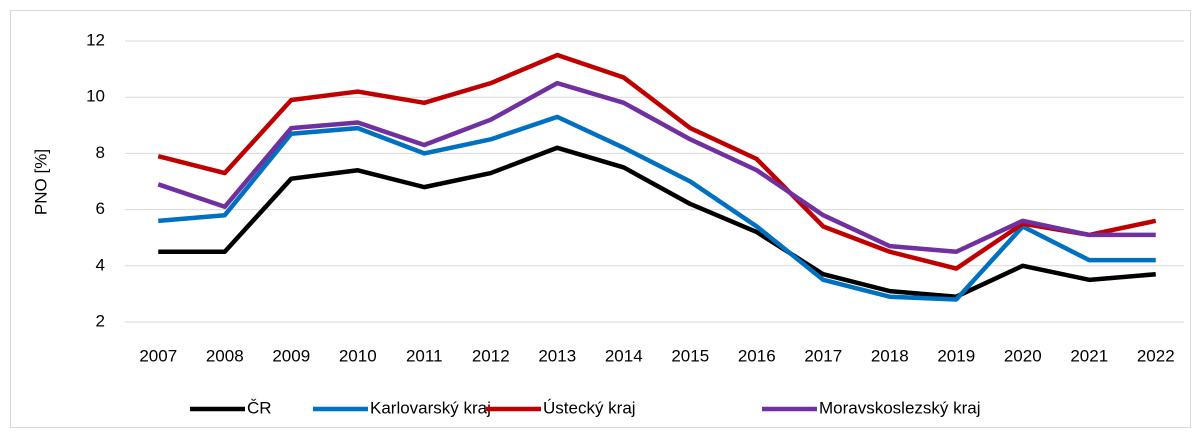 Image resolution: width=1202 pixels, height=439 pixels. Describe the element at coordinates (100, 320) in the screenshot. I see `y-tick-label: 2` at that location.